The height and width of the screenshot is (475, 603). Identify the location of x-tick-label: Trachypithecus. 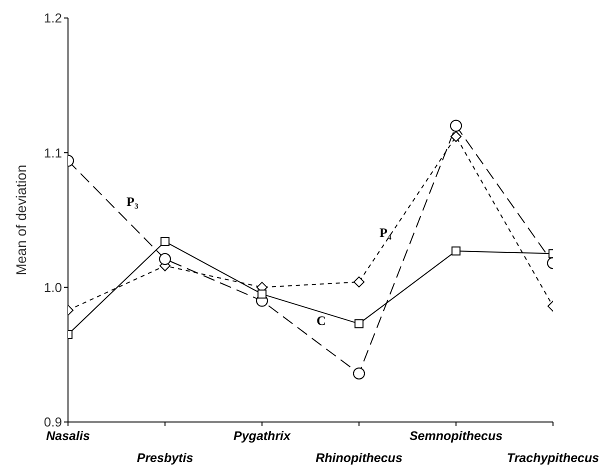
(553, 458).